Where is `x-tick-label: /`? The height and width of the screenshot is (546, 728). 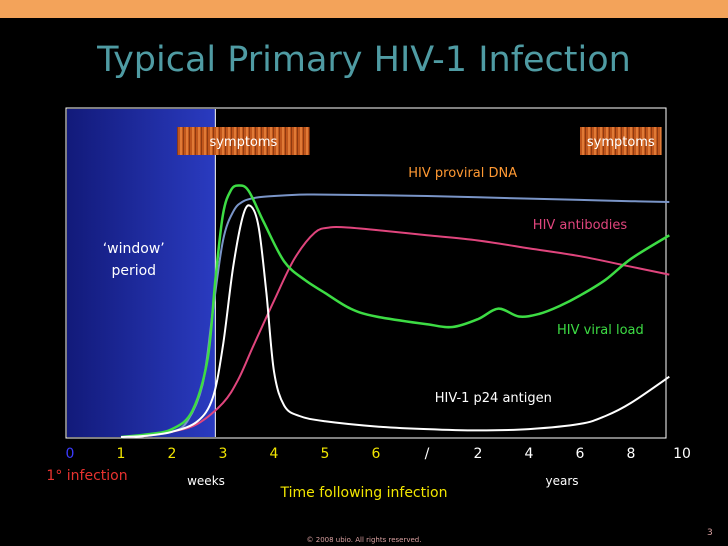 x-tick-label: / is located at coordinates (427, 454).